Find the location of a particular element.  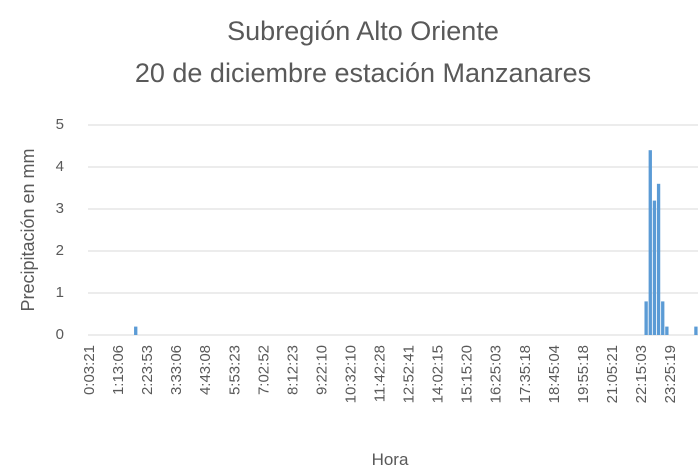

x-tick-label: 8:12:23 is located at coordinates (292, 370).